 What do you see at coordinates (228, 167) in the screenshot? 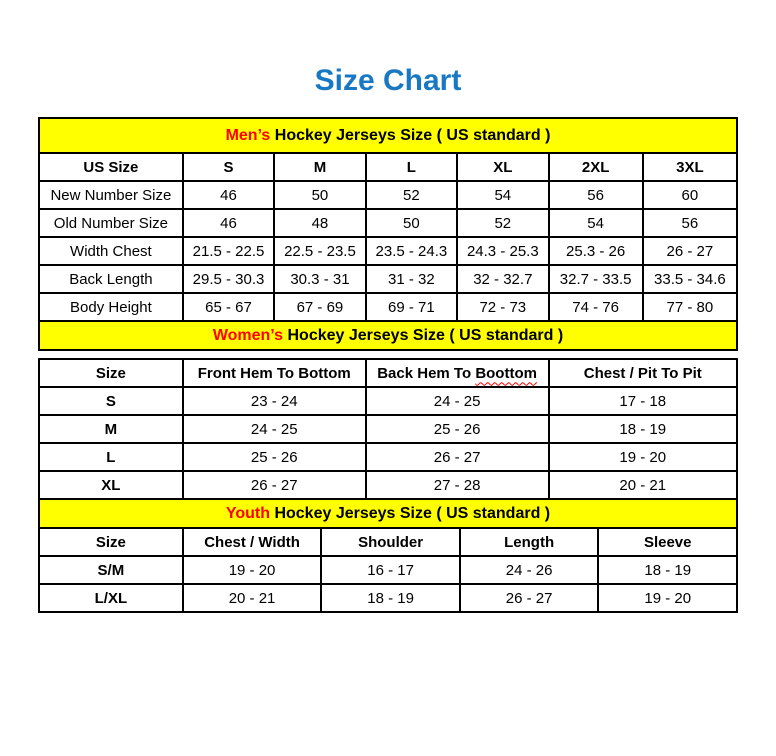
I see `column-header: S` at bounding box center [228, 167].